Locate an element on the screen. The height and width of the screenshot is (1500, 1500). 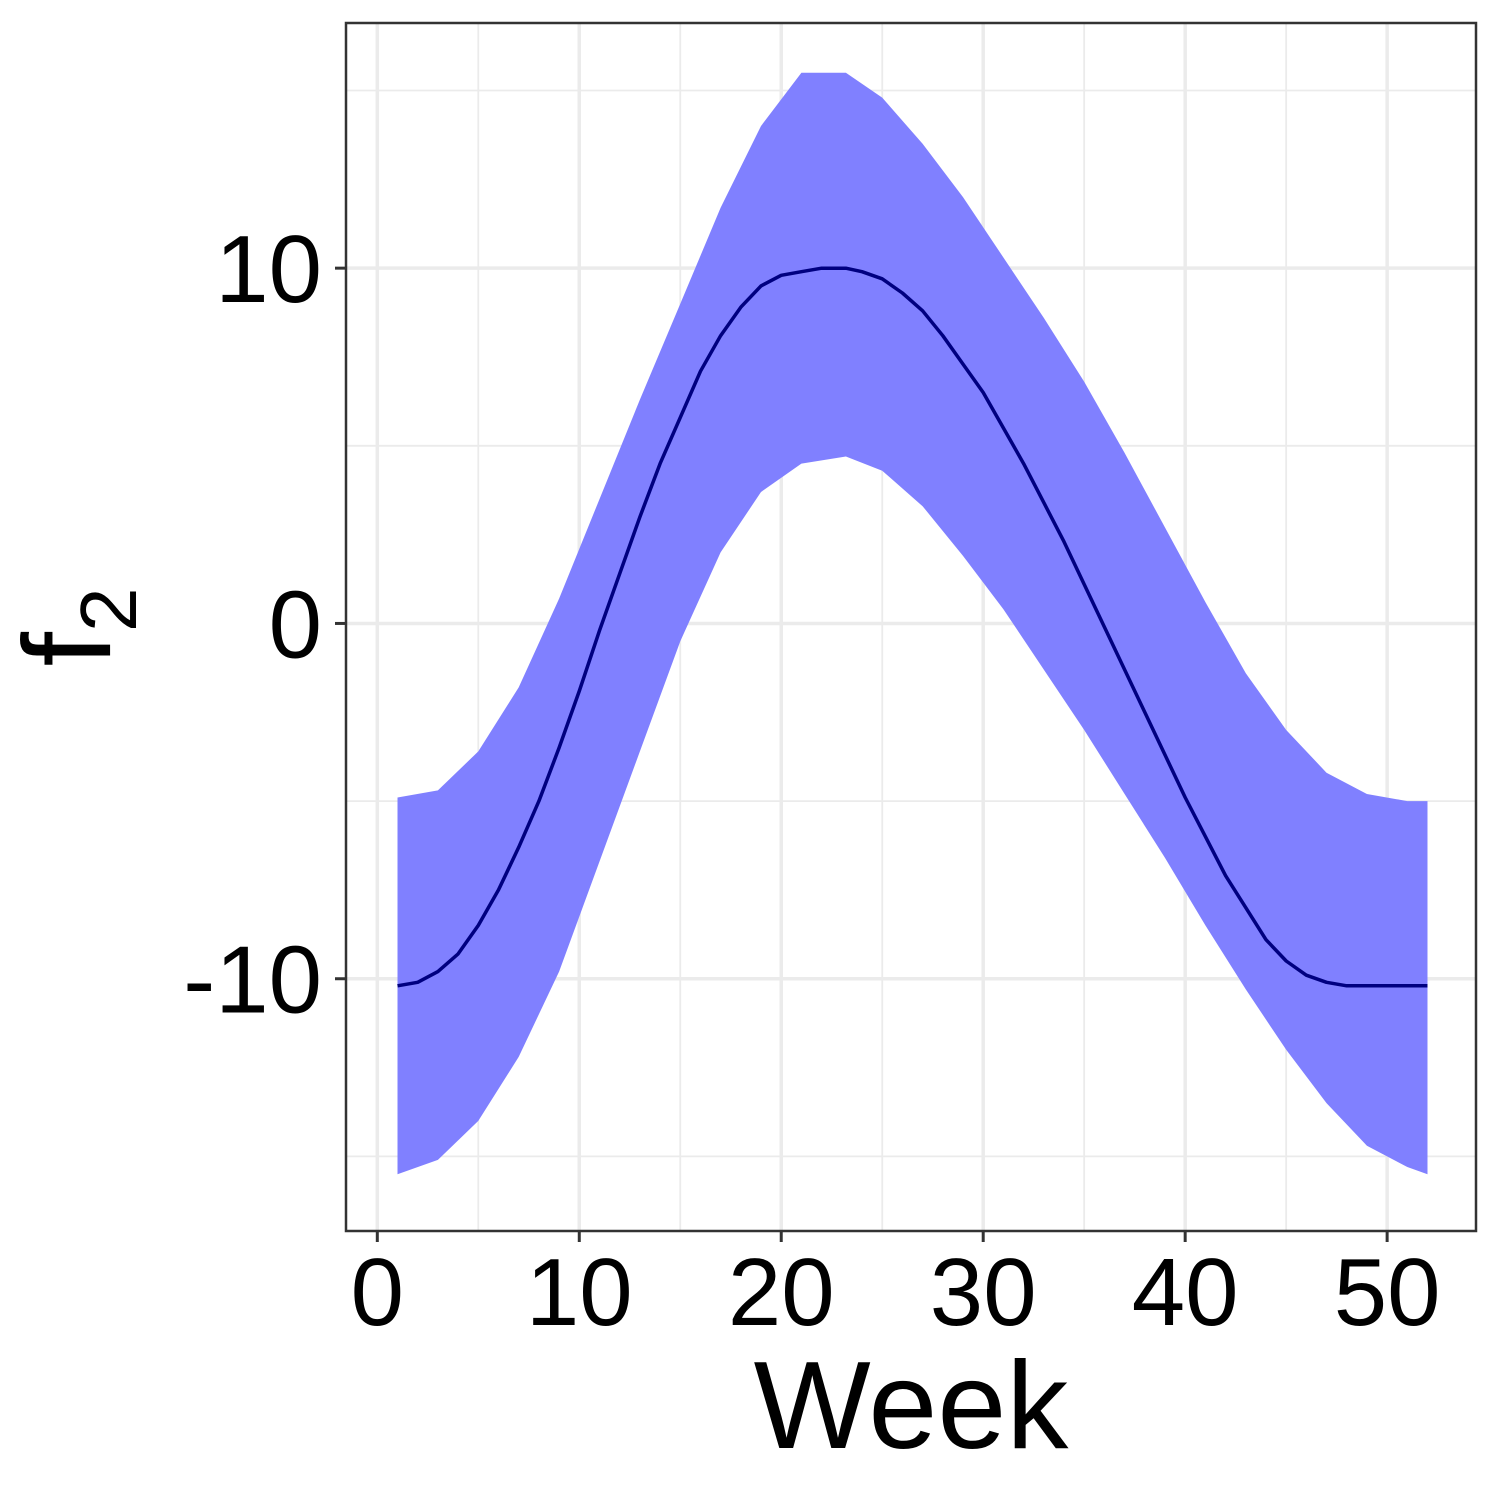
x-tick-label: 40 is located at coordinates (1185, 1292).